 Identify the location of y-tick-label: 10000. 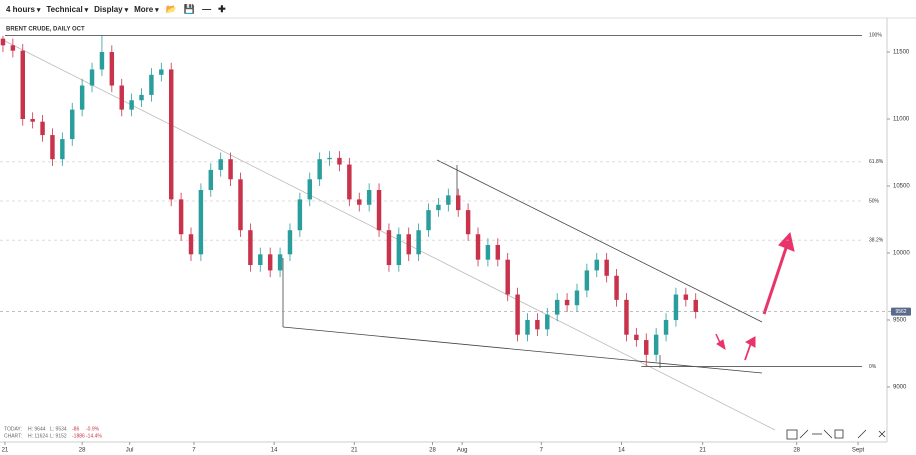
(901, 254).